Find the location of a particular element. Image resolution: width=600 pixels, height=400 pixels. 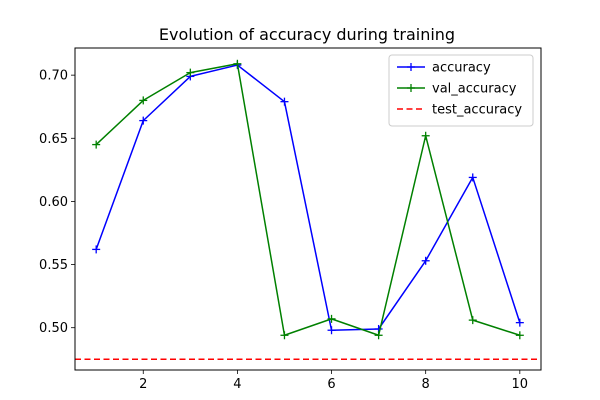

x-tick-label: 10 is located at coordinates (520, 384).